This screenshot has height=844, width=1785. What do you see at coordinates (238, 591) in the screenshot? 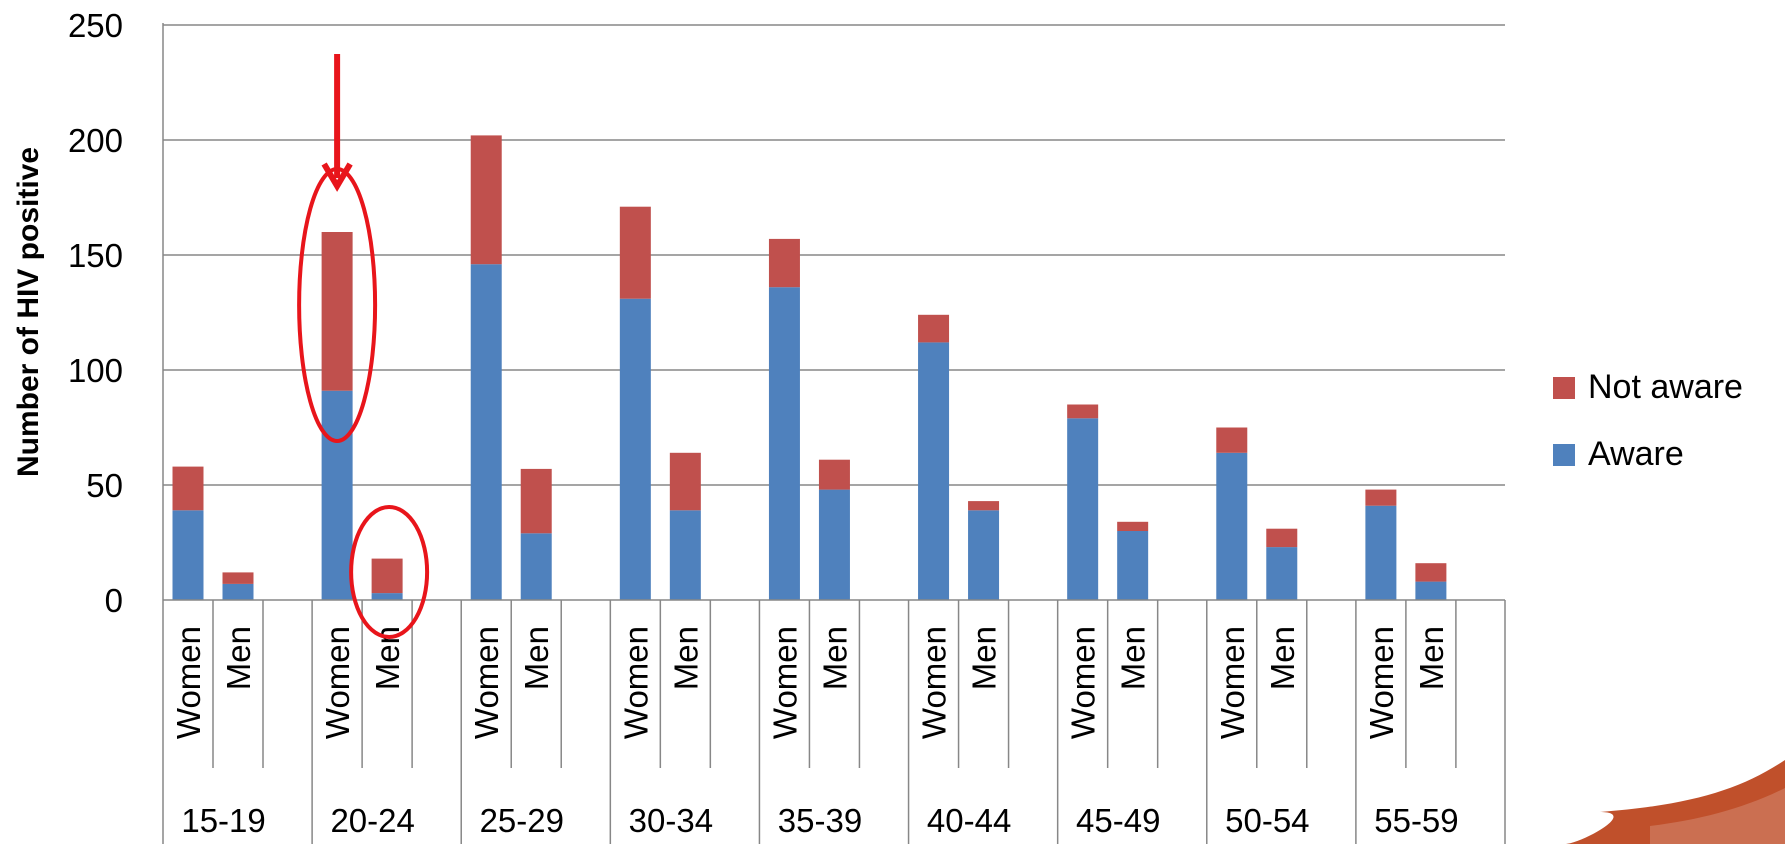
I see `bar-aware-15-19-men` at bounding box center [238, 591].